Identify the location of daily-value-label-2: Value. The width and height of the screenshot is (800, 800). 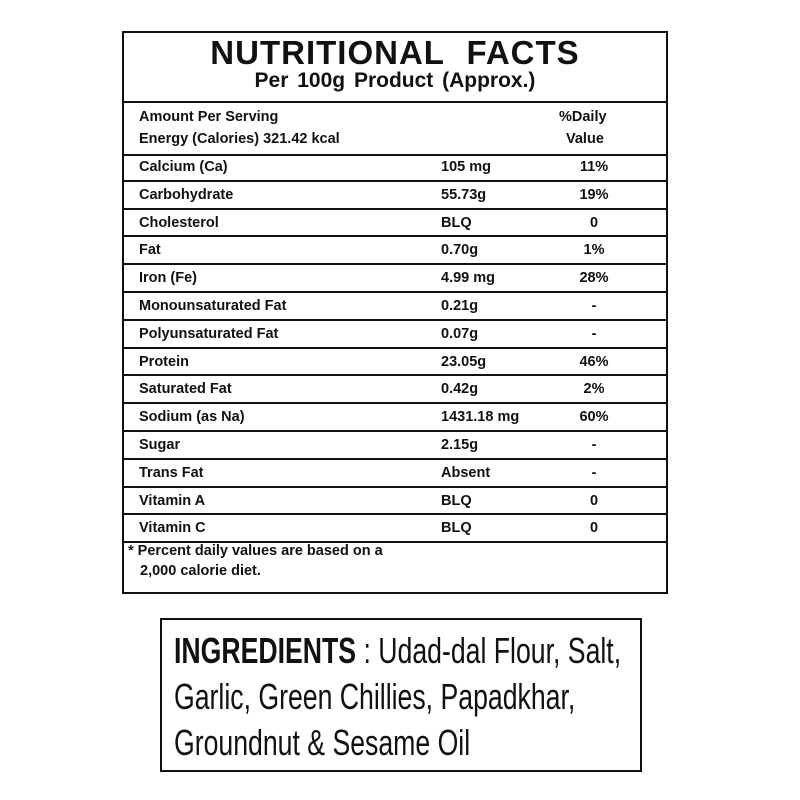
(585, 139).